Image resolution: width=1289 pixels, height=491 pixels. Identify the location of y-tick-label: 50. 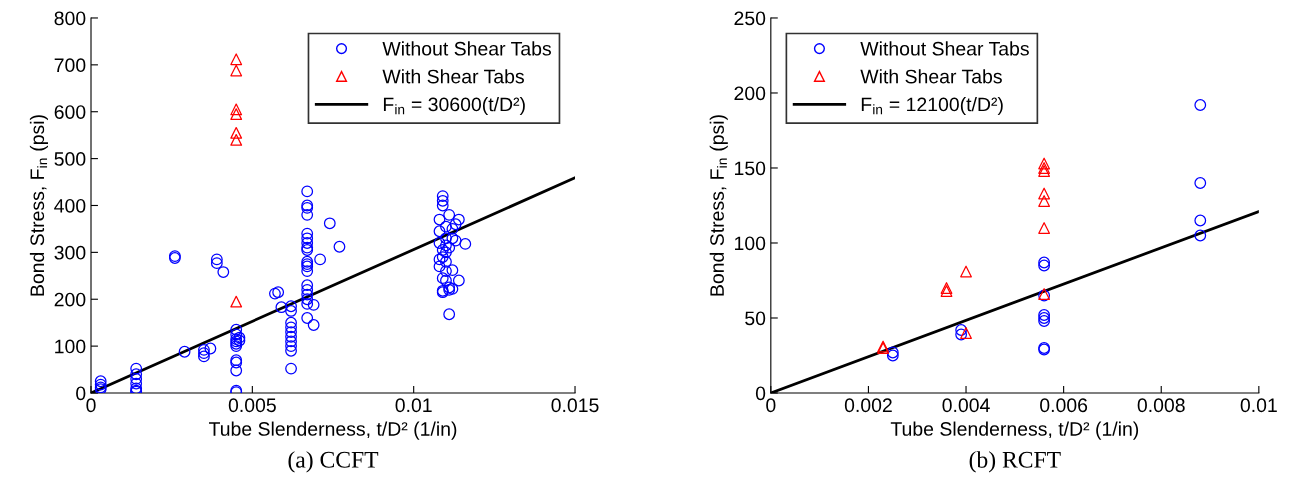
(755, 318).